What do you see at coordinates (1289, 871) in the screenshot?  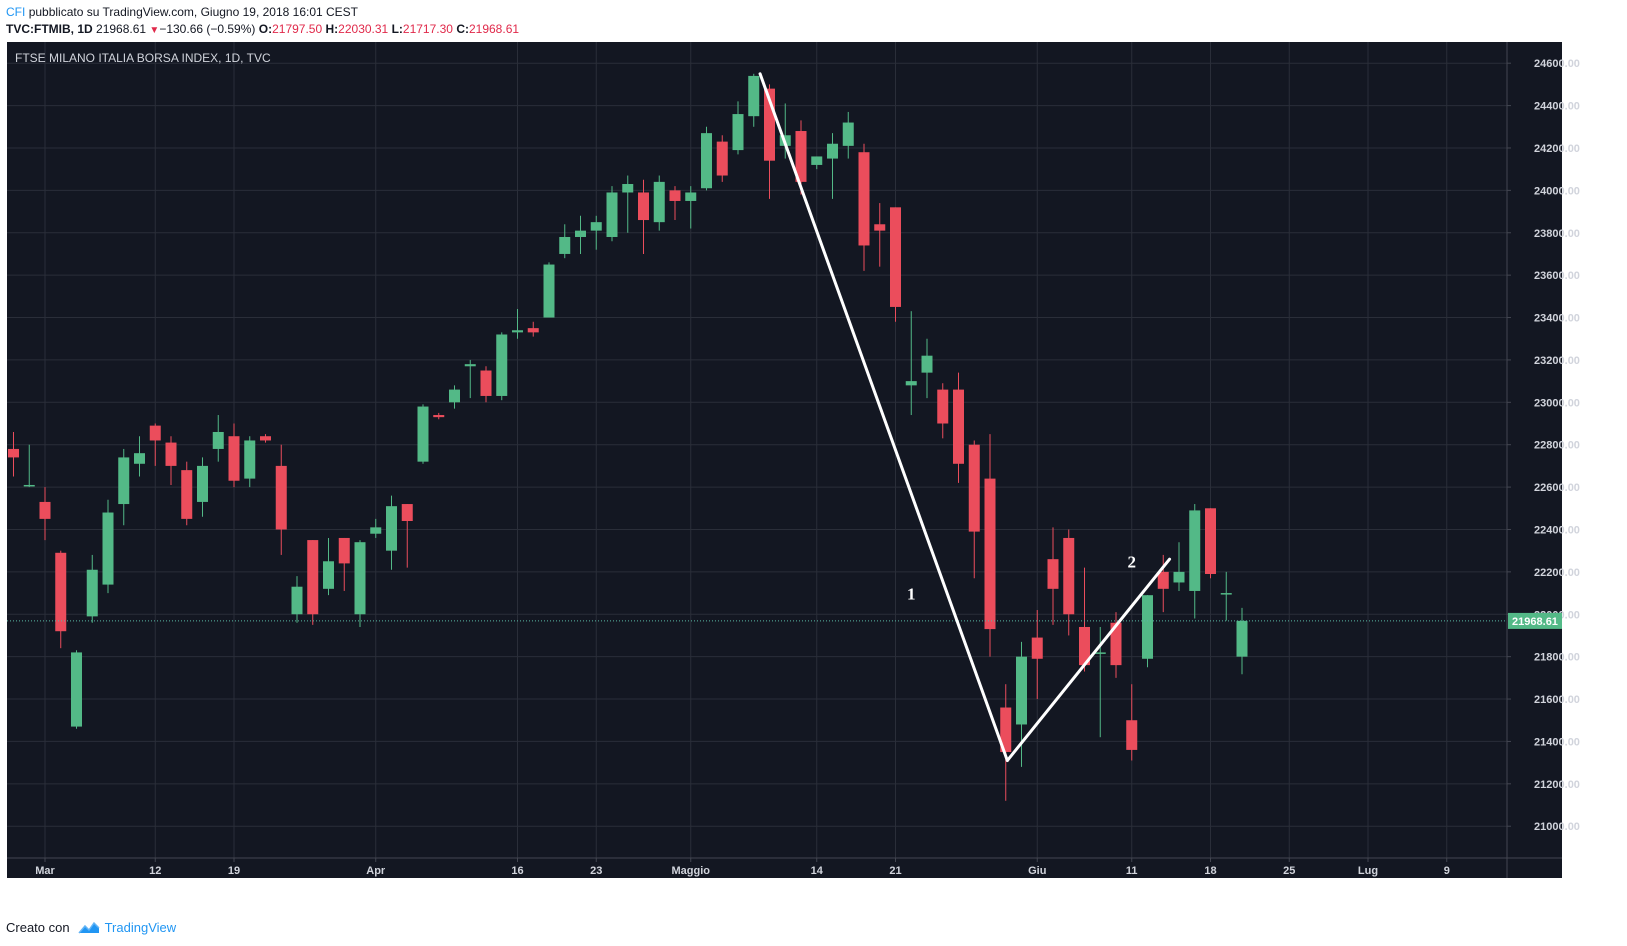 I see `x-tick-label: 25` at bounding box center [1289, 871].